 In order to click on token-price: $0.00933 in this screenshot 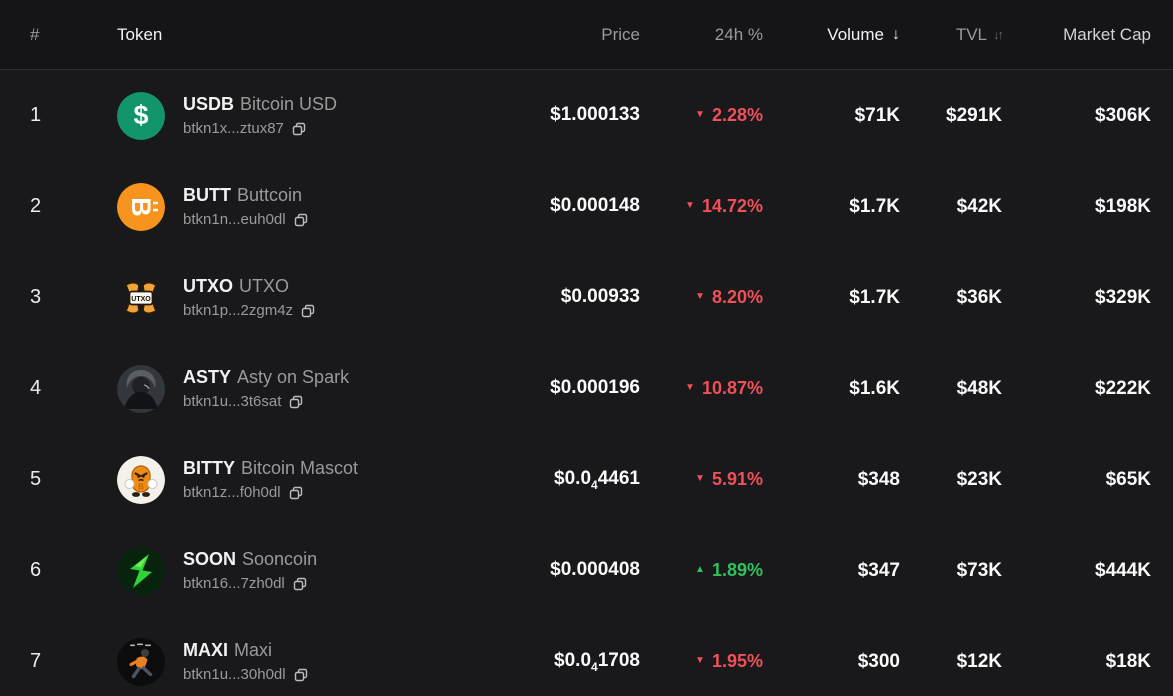, I will do `click(600, 296)`.